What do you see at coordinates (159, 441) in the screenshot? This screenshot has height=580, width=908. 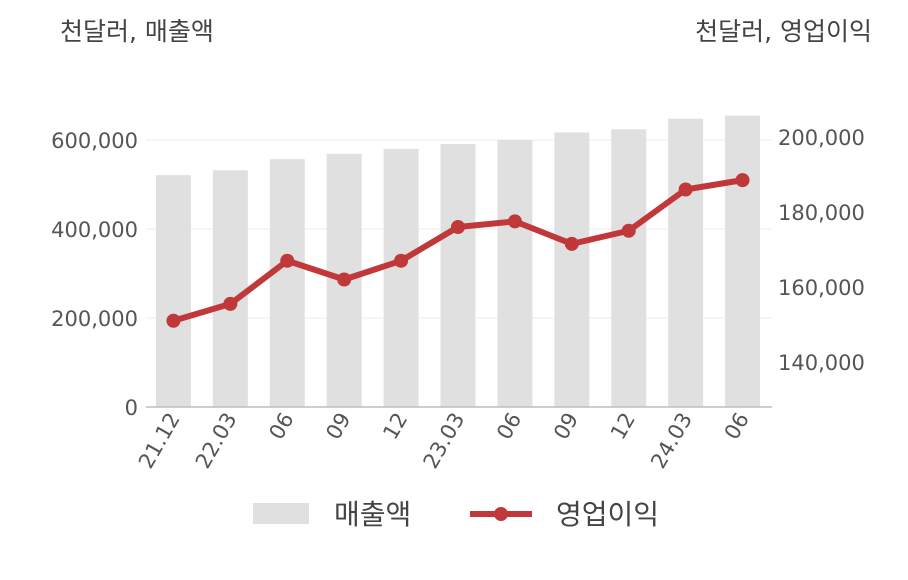 I see `x-tick-label: 21.12` at bounding box center [159, 441].